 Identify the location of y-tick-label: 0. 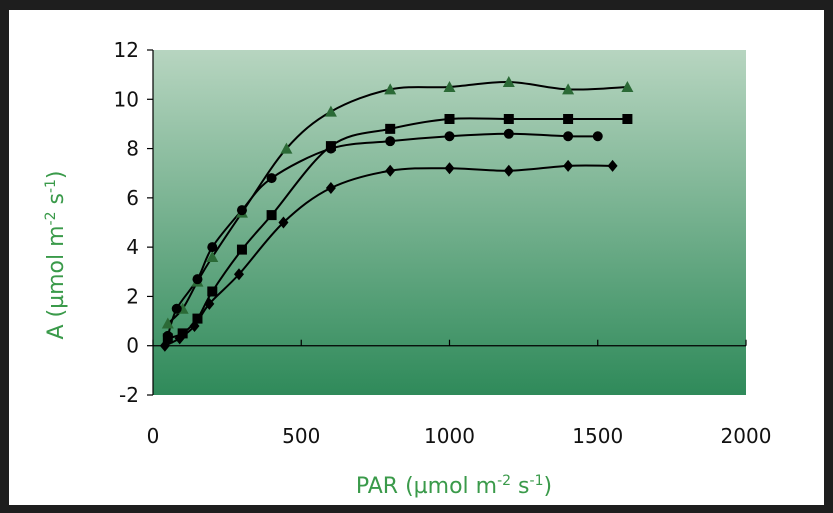
(132, 346).